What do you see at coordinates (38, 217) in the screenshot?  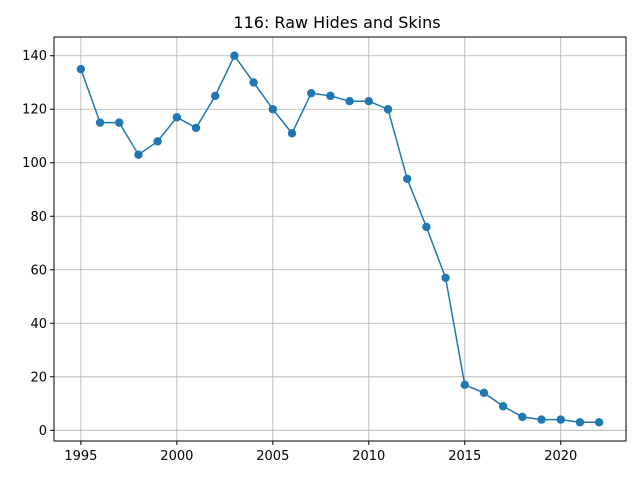 I see `y-tick-label: 80` at bounding box center [38, 217].